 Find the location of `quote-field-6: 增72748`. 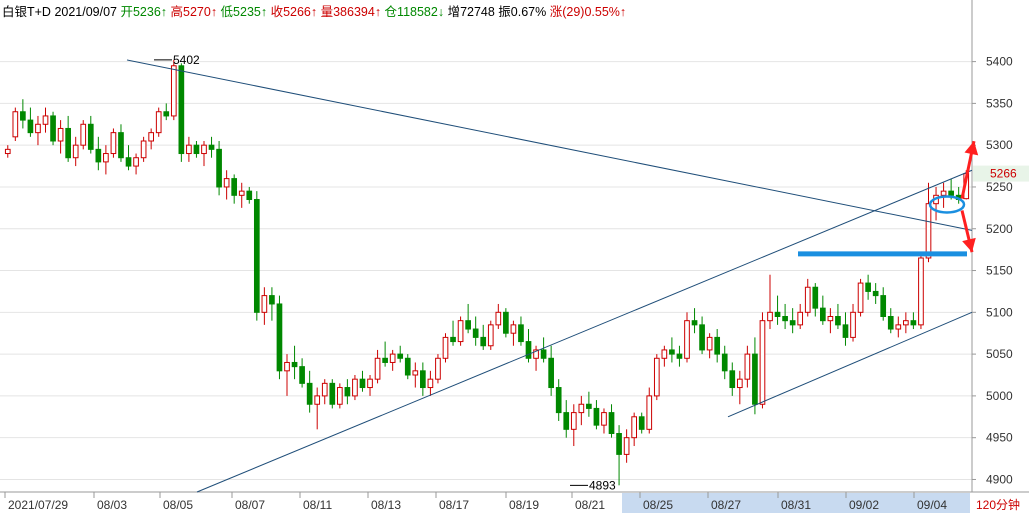

quote-field-6: 增72748 is located at coordinates (473, 11).